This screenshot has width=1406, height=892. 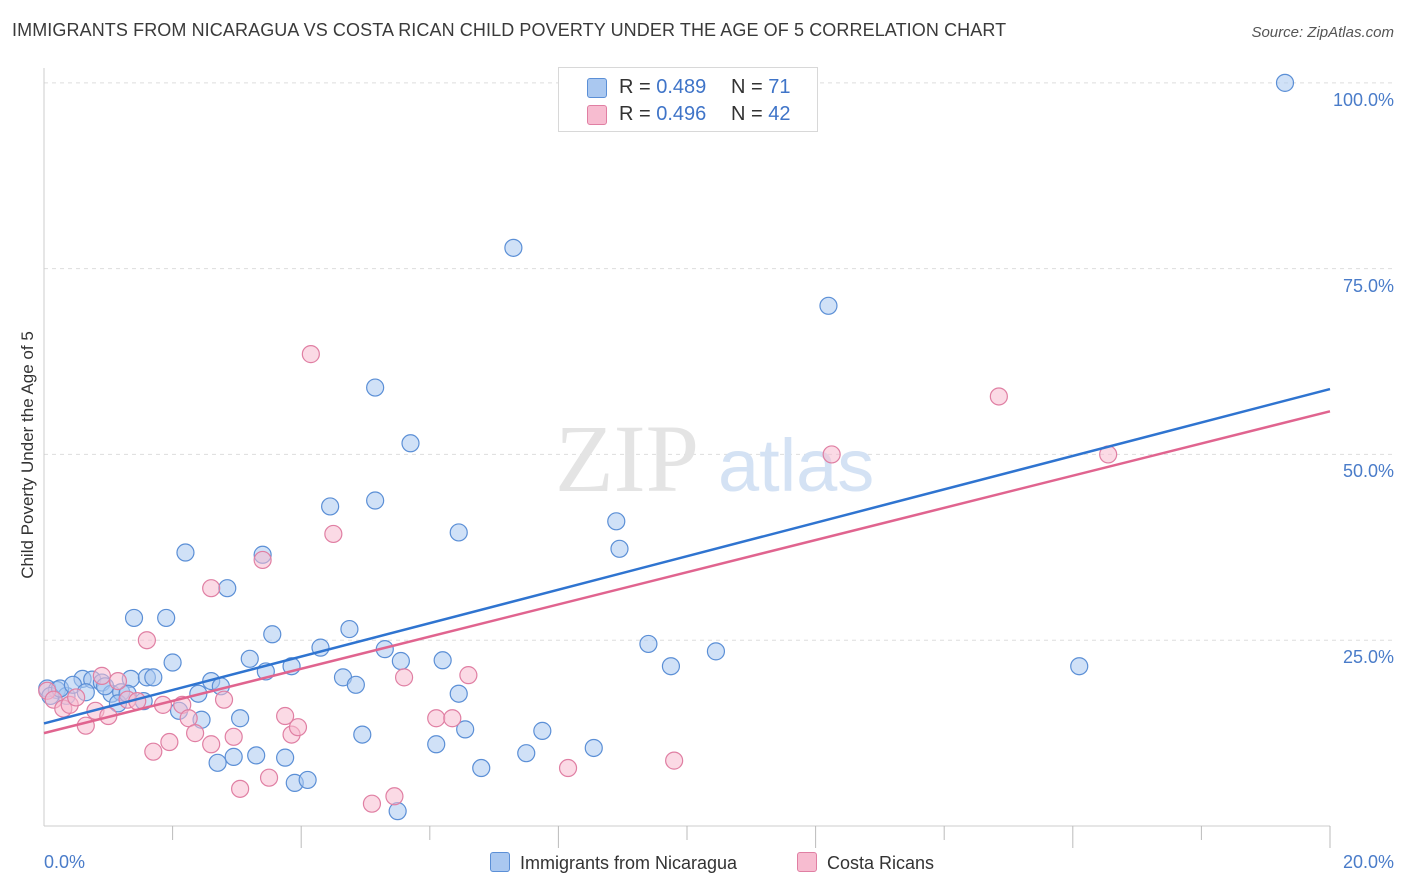 I want to click on legend-swatch-blue, so click(x=597, y=88).